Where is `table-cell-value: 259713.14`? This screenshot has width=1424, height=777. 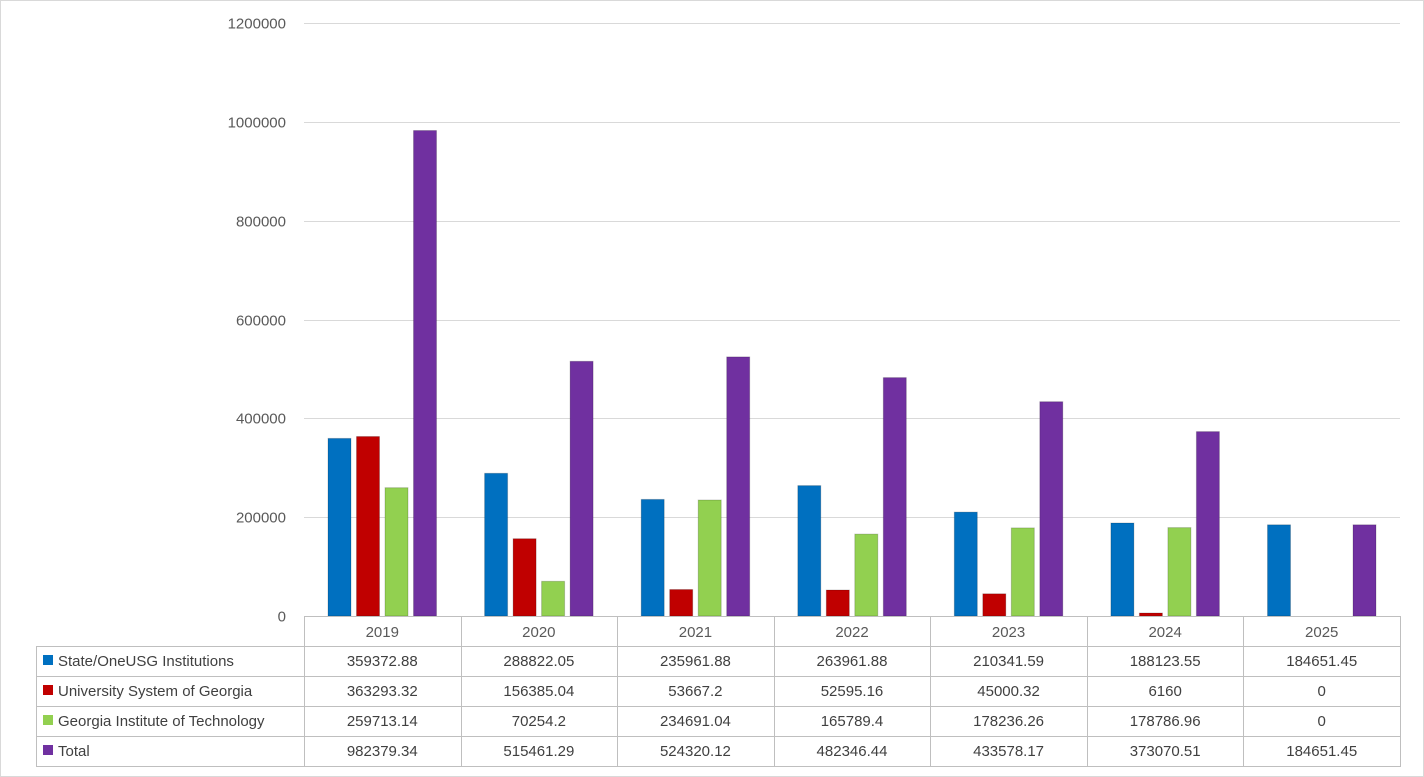 table-cell-value: 259713.14 is located at coordinates (382, 721).